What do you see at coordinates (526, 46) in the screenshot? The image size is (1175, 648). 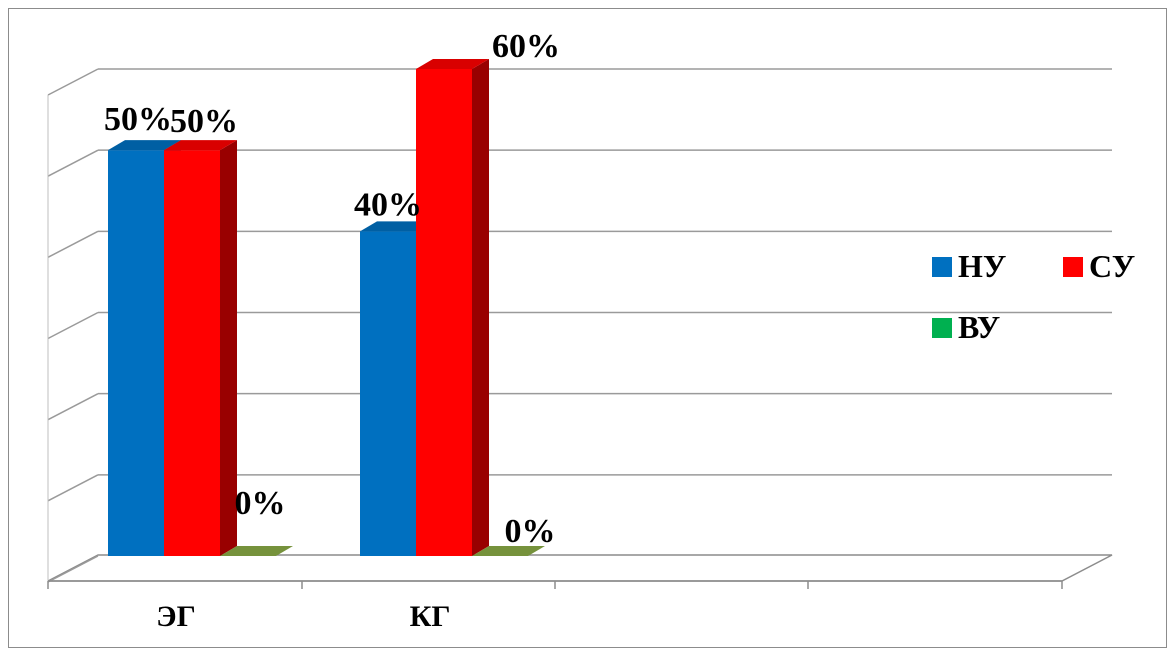 I see `data-label: 60%` at bounding box center [526, 46].